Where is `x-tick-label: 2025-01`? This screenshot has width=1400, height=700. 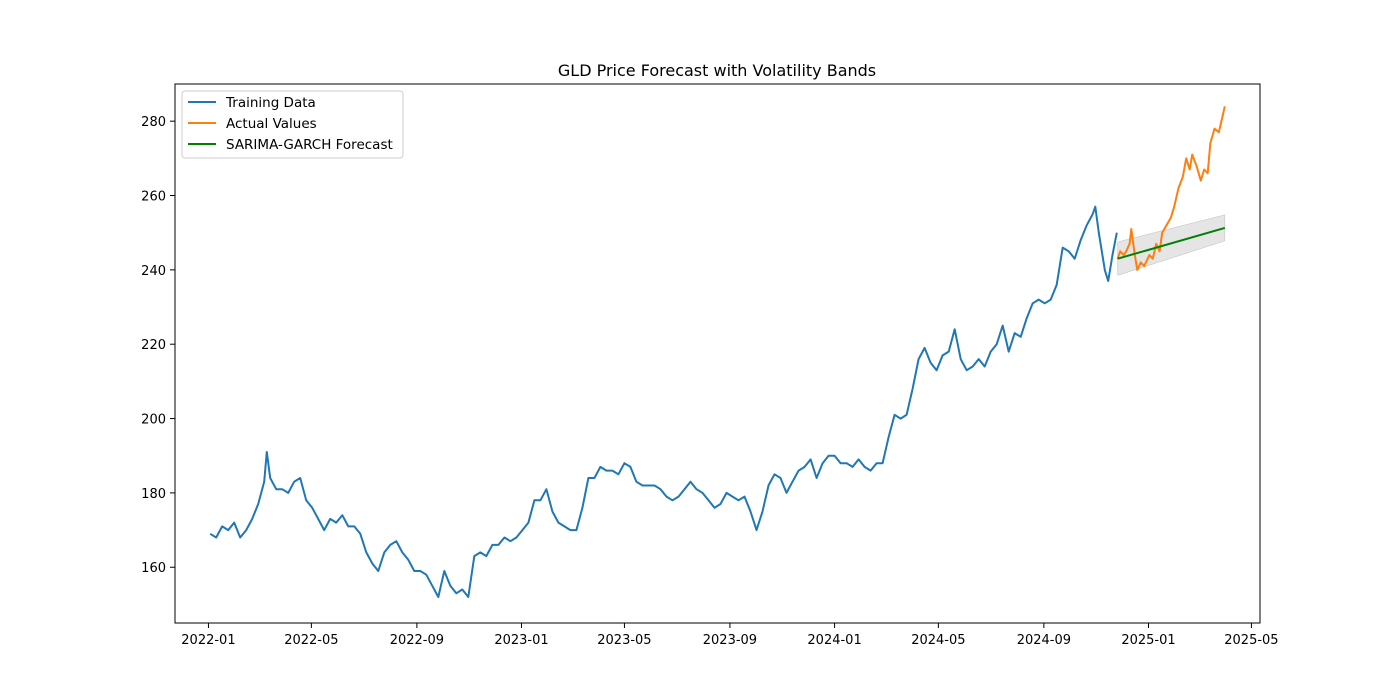 x-tick-label: 2025-01 is located at coordinates (1148, 640).